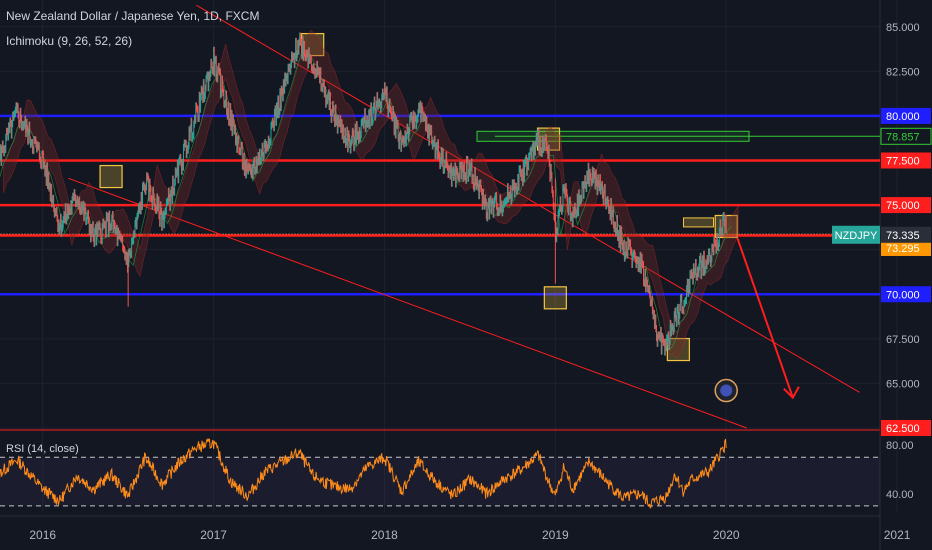 The height and width of the screenshot is (550, 932). I want to click on rsi-label: RSI (14, close), so click(42, 449).